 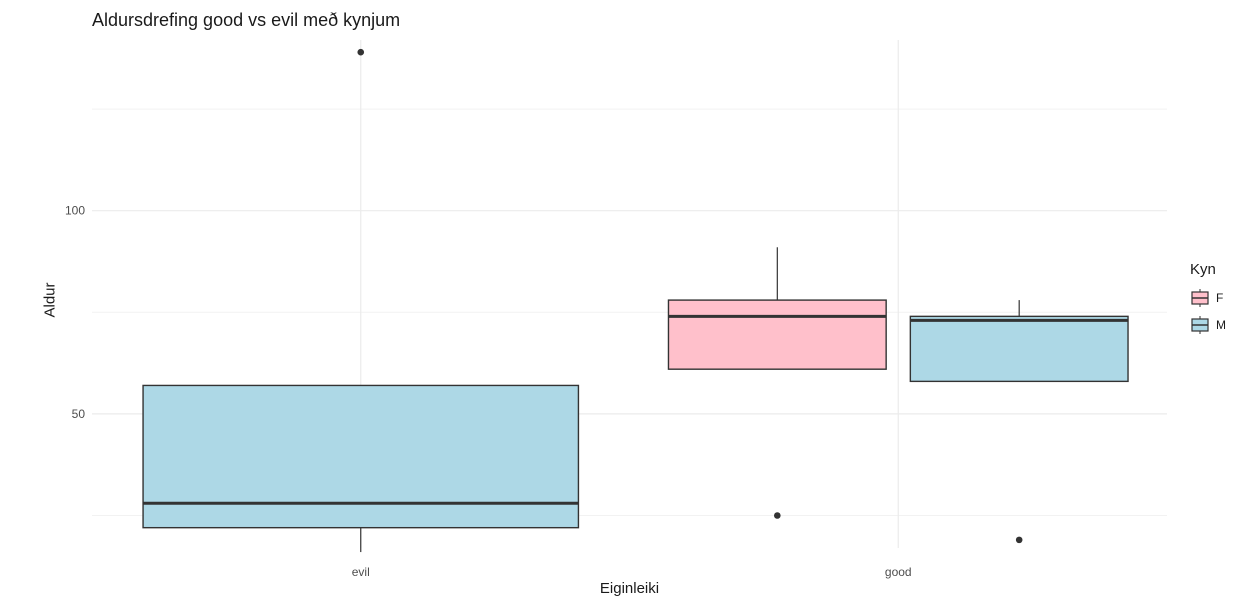 What do you see at coordinates (1200, 324) in the screenshot?
I see `legend-key-m` at bounding box center [1200, 324].